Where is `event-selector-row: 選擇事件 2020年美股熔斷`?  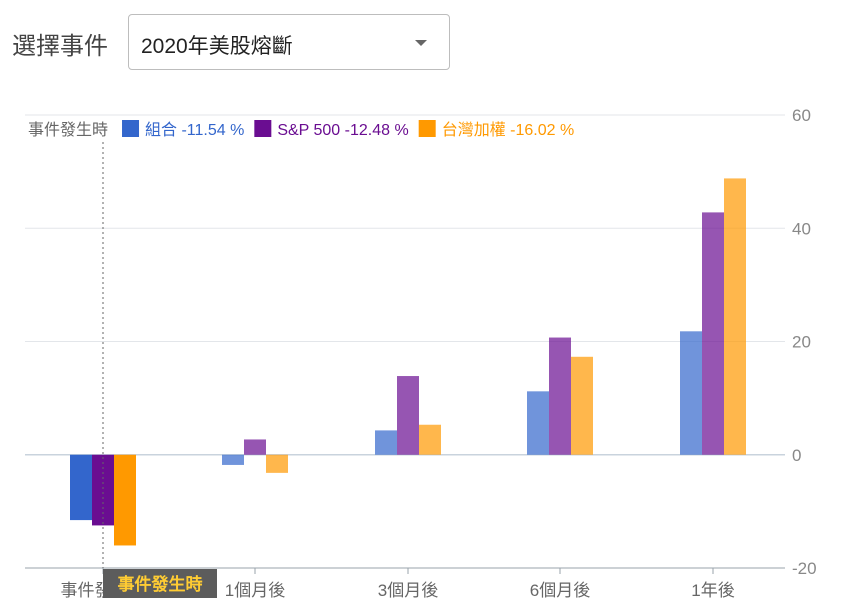 event-selector-row: 選擇事件 2020年美股熔斷 is located at coordinates (426, 40).